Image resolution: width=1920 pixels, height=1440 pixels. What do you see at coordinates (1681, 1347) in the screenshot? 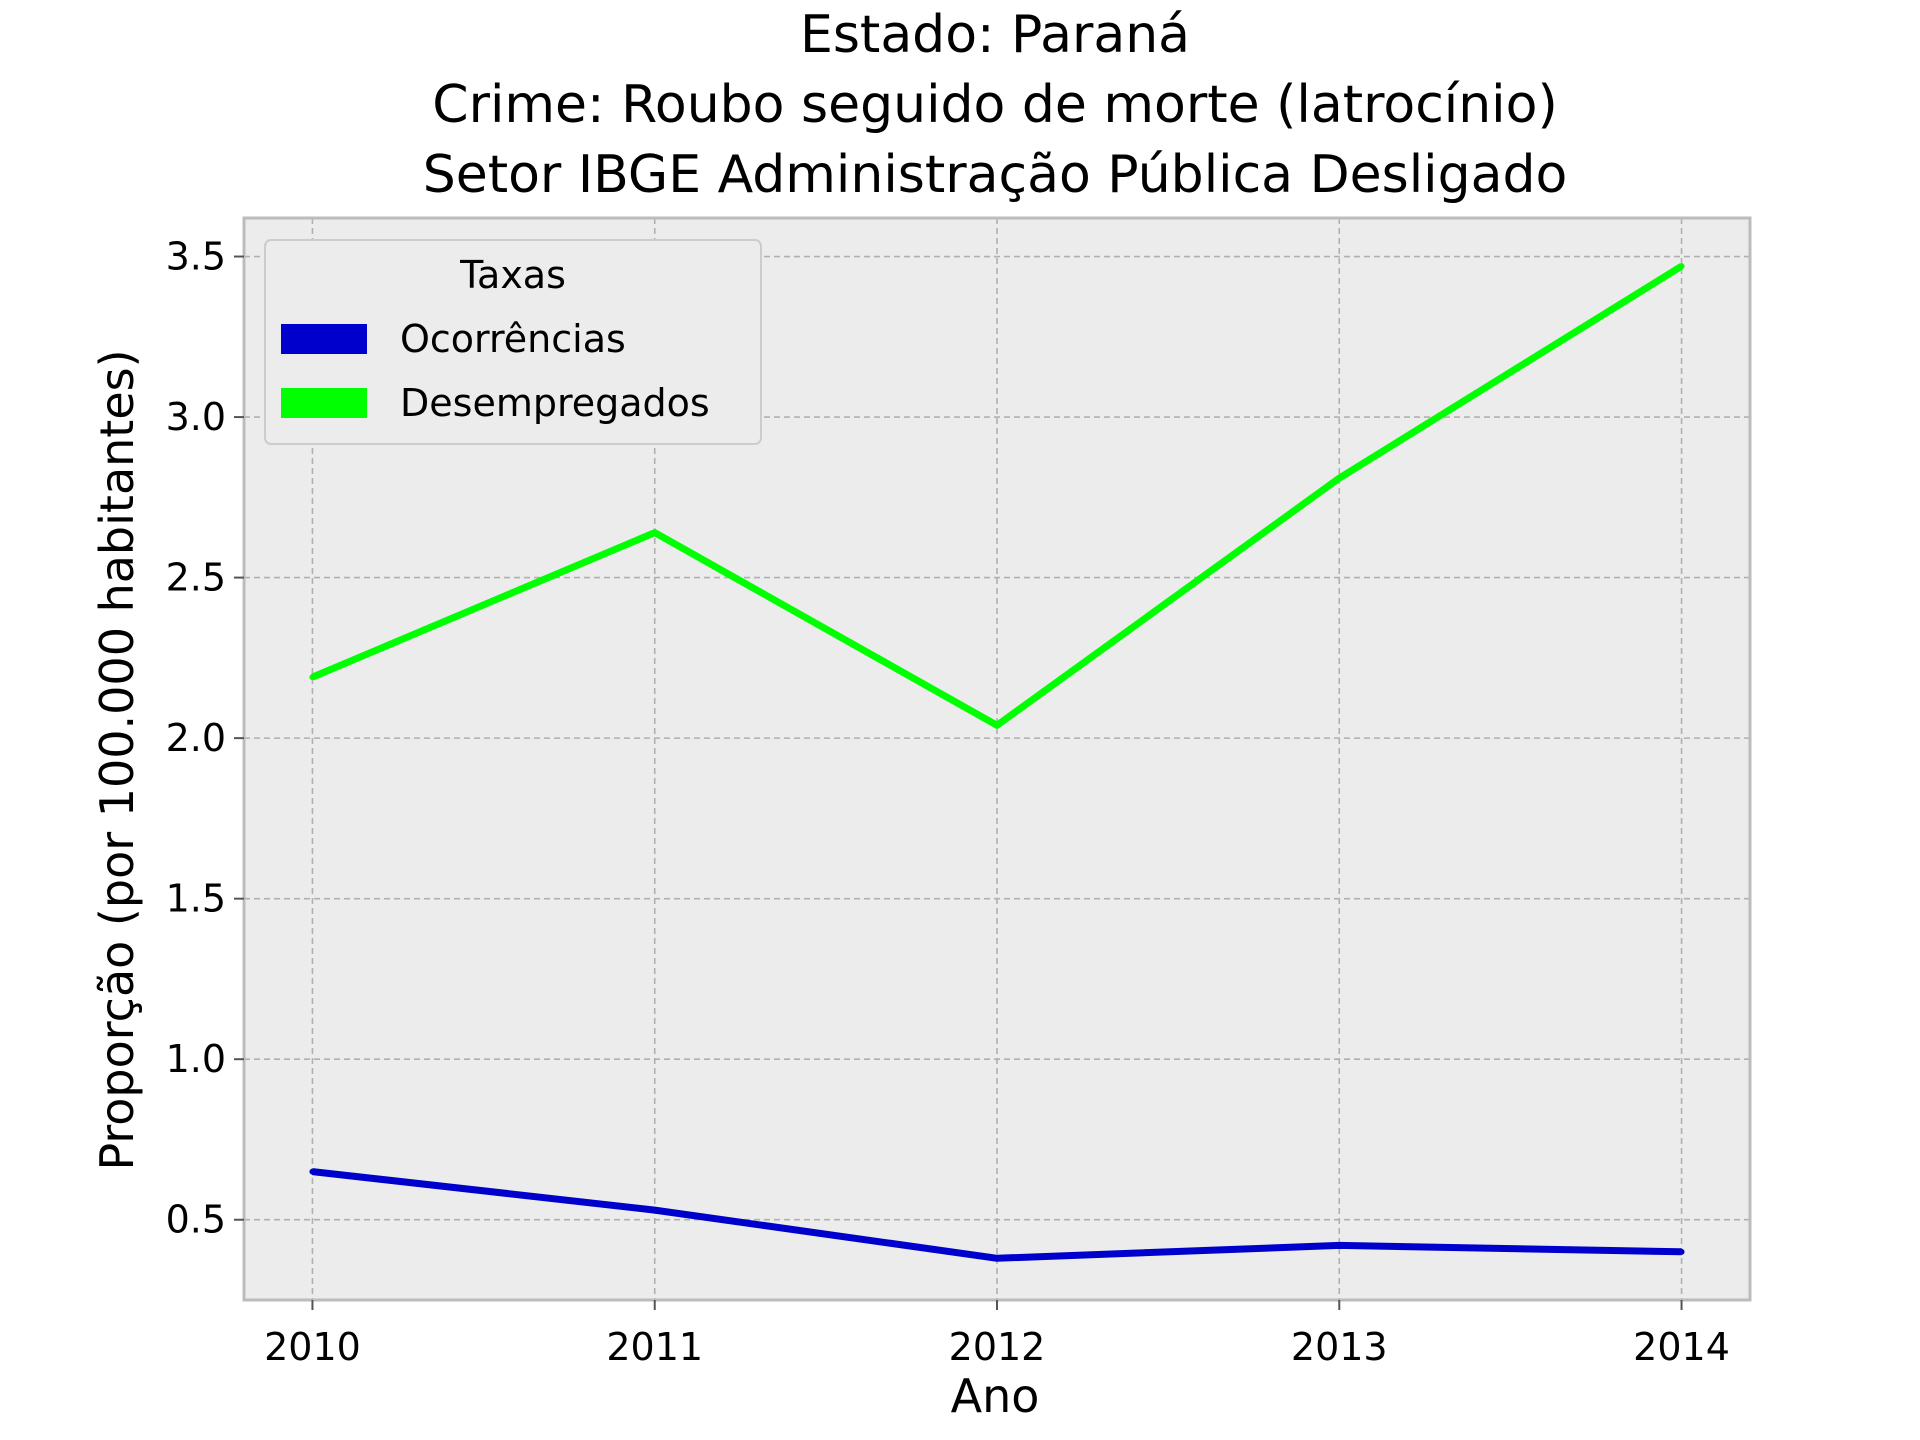
I see `x-tick-label: 2014` at bounding box center [1681, 1347].